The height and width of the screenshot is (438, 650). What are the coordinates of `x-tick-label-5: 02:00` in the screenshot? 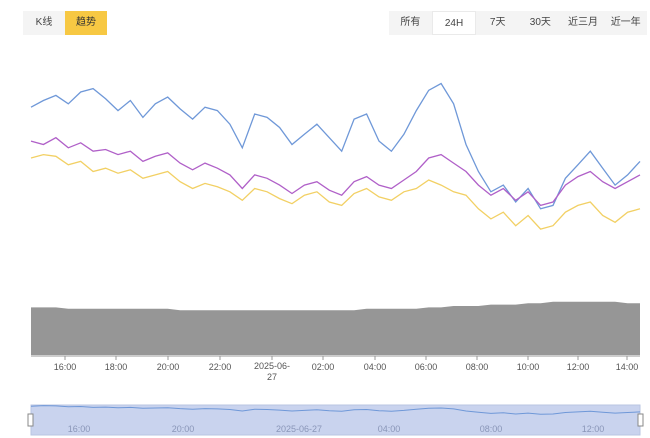 It's located at (323, 367).